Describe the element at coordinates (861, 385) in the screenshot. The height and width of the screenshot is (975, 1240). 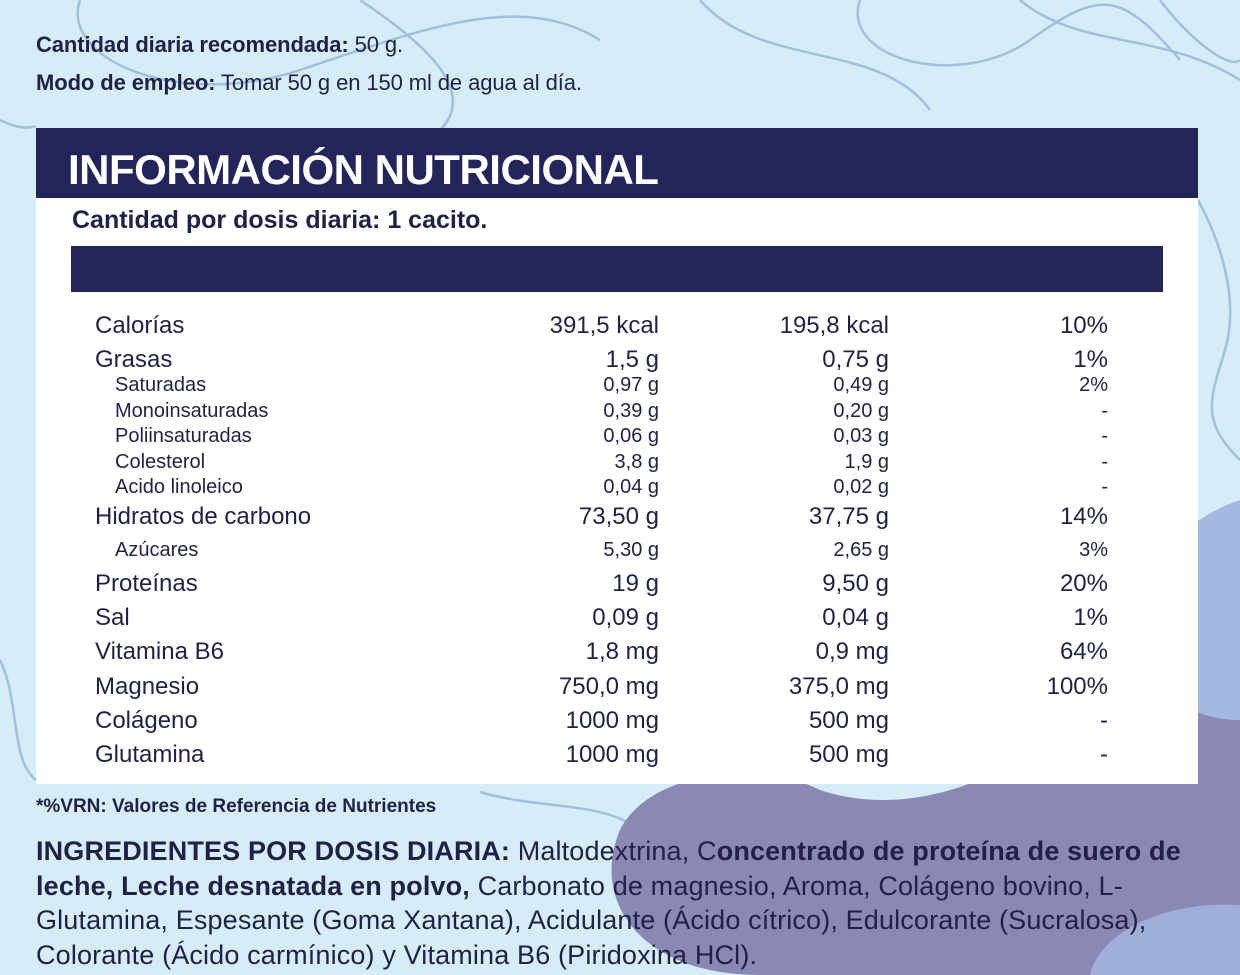
I see `value-per-dose: 0,49 g` at that location.